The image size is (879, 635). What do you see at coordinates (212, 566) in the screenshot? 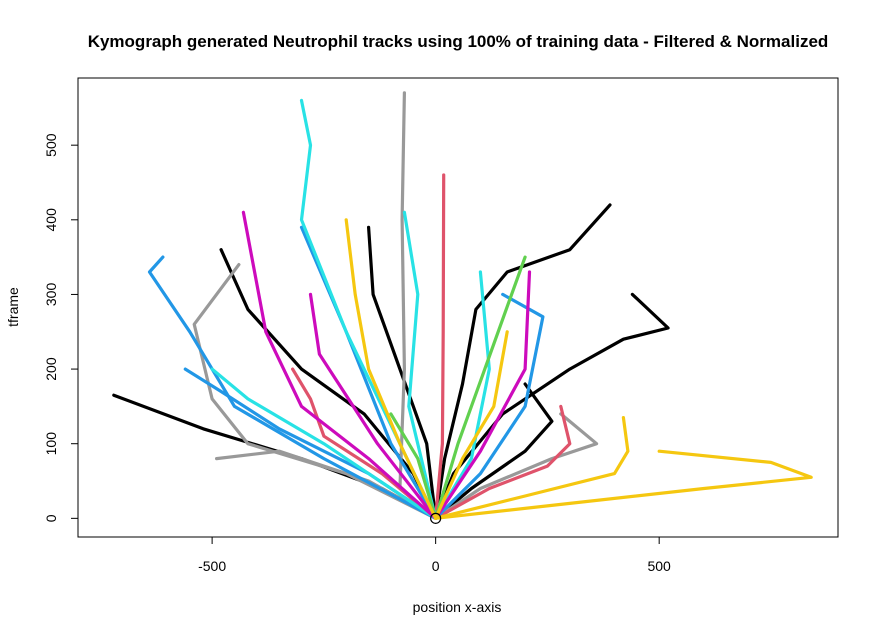
I see `x-tick-label: -500` at bounding box center [212, 566].